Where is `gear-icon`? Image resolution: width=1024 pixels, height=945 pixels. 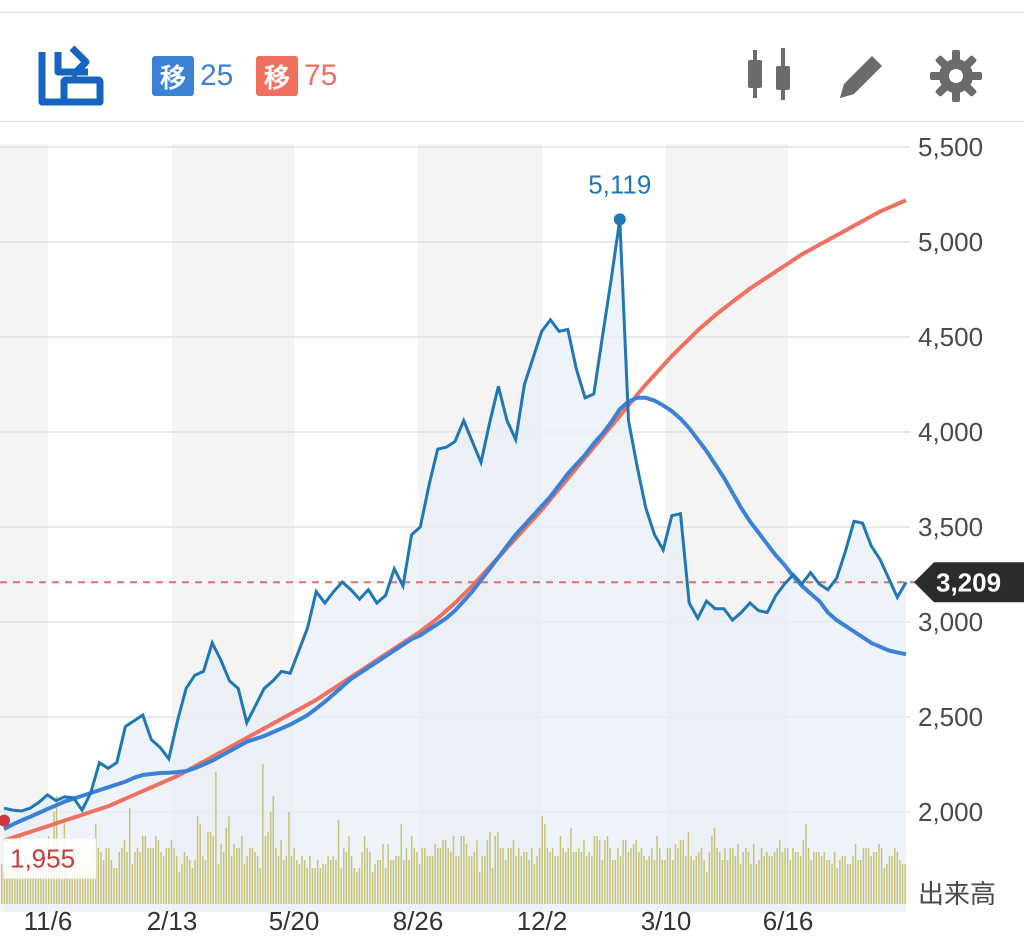 gear-icon is located at coordinates (956, 76).